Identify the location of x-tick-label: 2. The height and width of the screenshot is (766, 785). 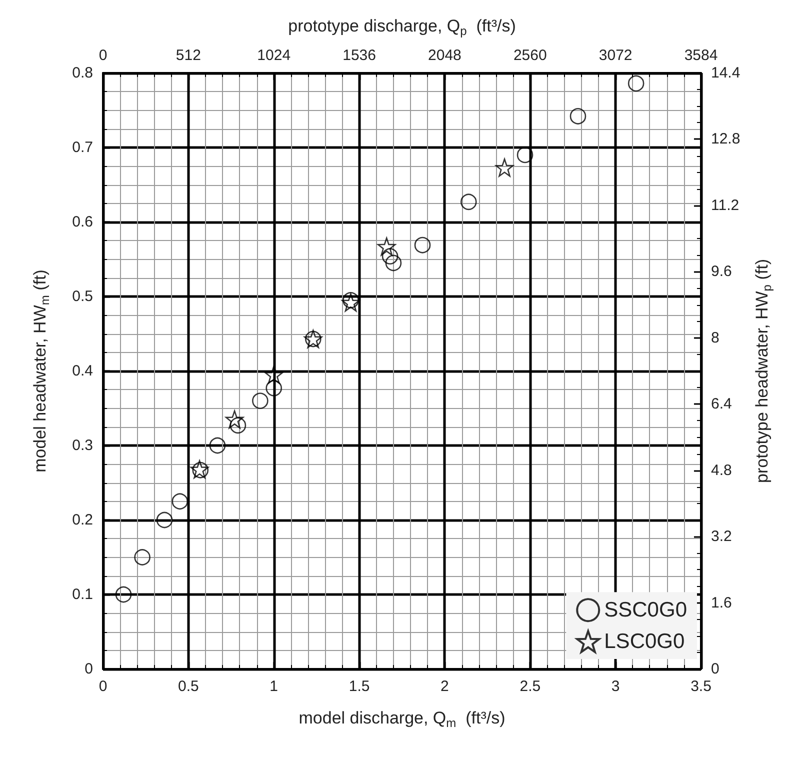
(444, 686).